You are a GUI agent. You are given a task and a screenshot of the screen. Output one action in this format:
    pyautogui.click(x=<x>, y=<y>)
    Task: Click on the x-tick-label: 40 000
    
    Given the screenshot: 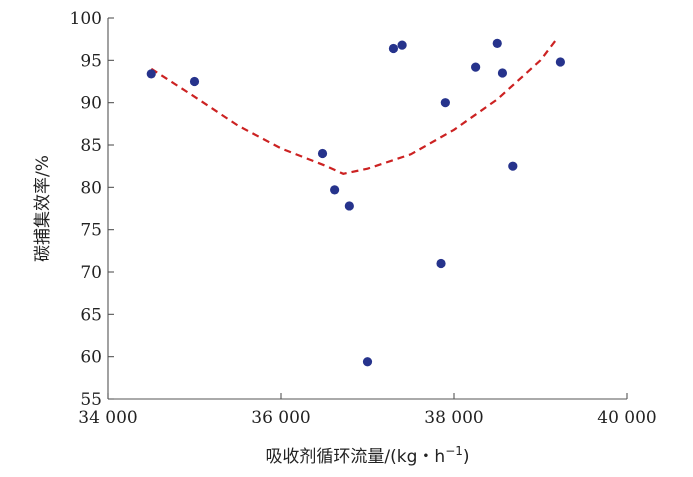 What is the action you would take?
    pyautogui.click(x=626, y=418)
    